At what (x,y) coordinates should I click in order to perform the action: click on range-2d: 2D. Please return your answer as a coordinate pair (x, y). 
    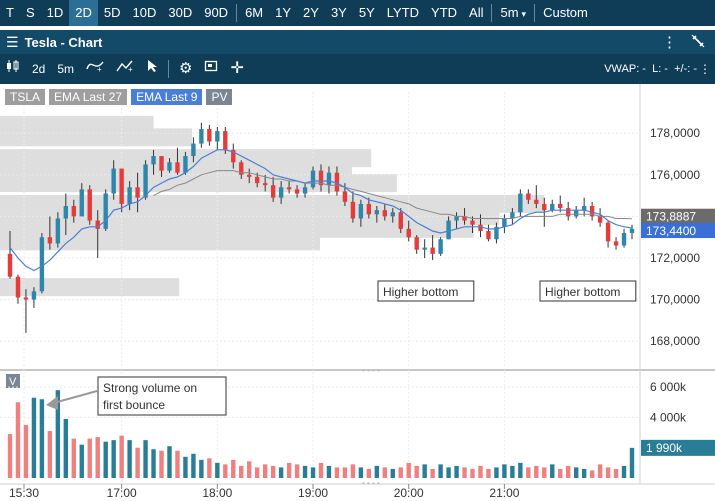
    Looking at the image, I should click on (83, 13).